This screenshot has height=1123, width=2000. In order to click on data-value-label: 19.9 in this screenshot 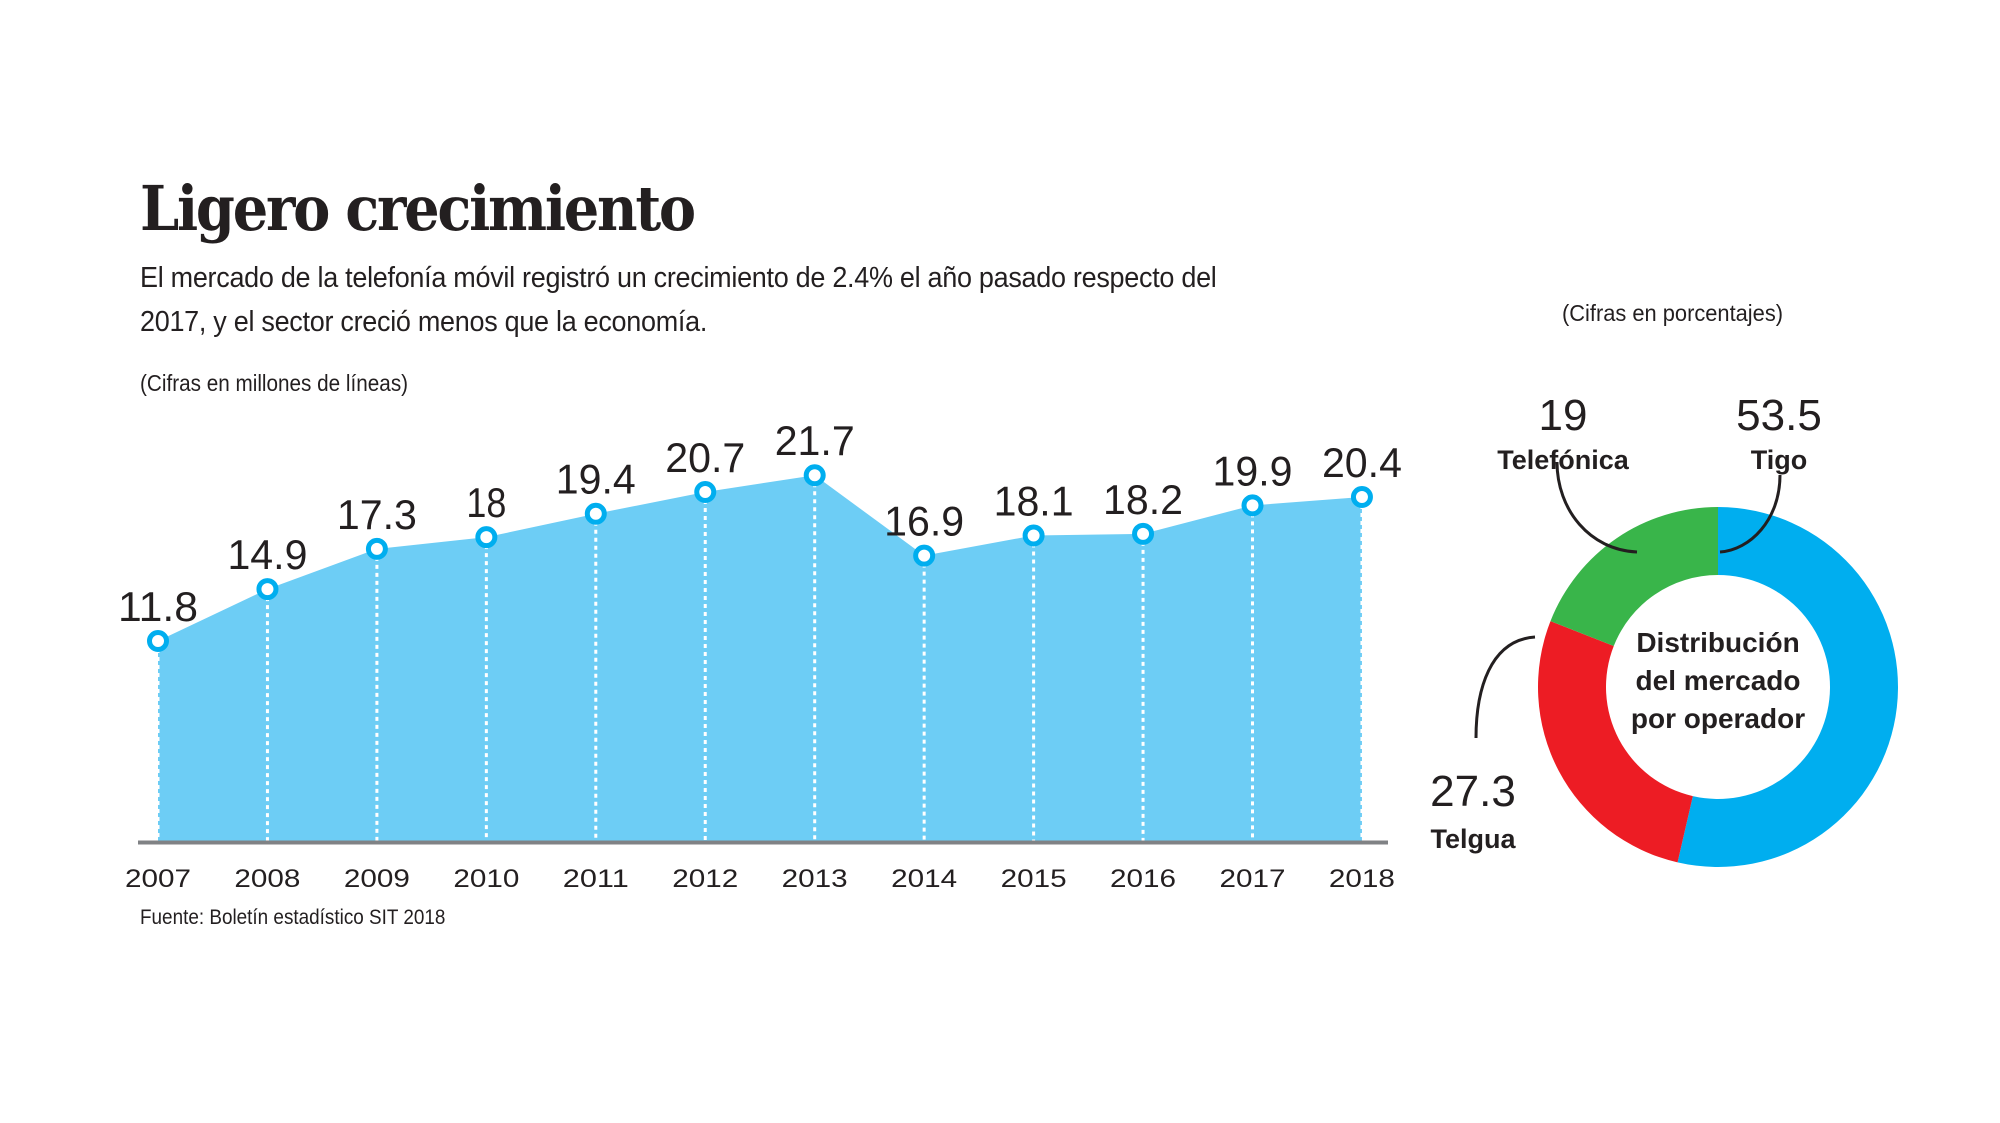, I will do `click(1253, 470)`.